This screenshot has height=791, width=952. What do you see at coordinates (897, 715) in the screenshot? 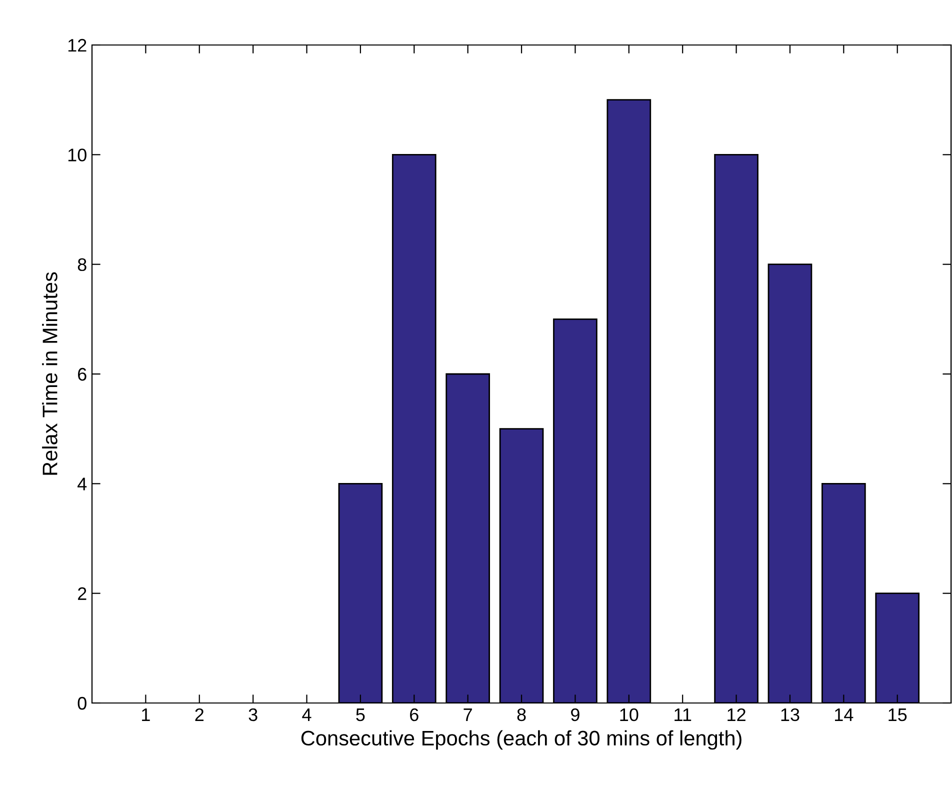
I see `x-tick-label: 15` at bounding box center [897, 715].